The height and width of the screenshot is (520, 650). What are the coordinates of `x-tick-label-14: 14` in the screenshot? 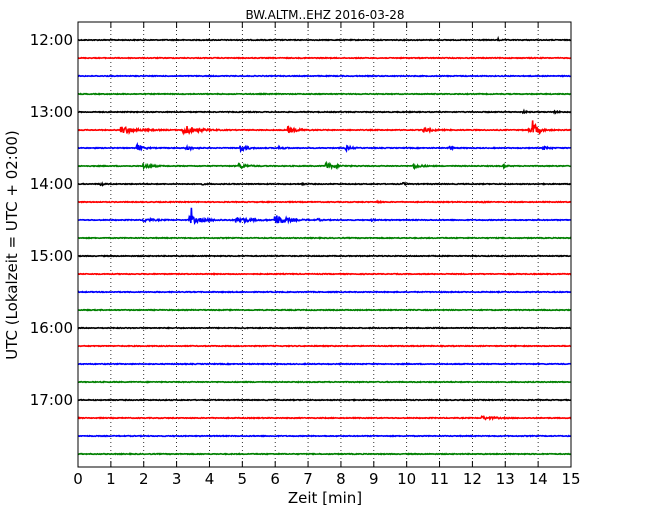 It's located at (538, 479).